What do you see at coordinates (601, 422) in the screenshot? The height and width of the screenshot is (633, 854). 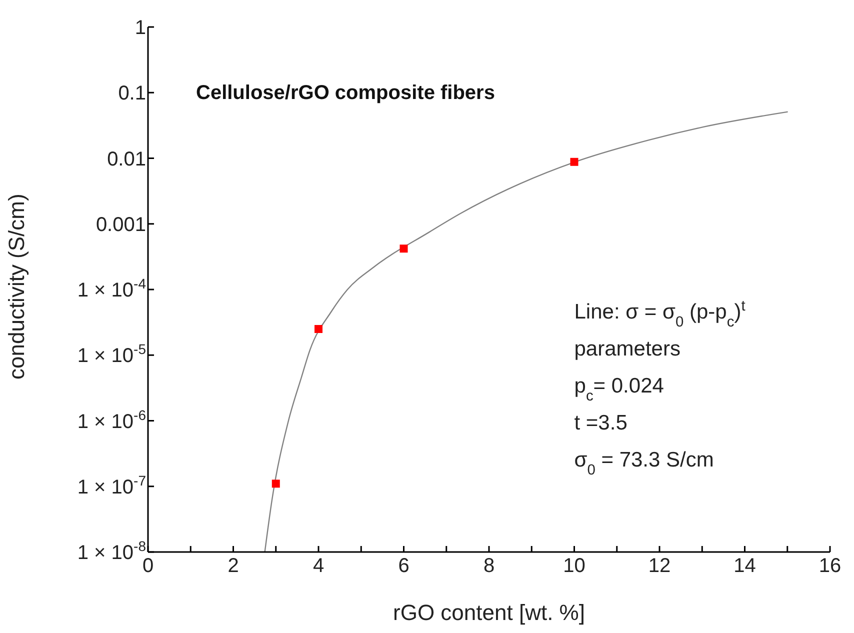 I see `annotation: t =3.5` at bounding box center [601, 422].